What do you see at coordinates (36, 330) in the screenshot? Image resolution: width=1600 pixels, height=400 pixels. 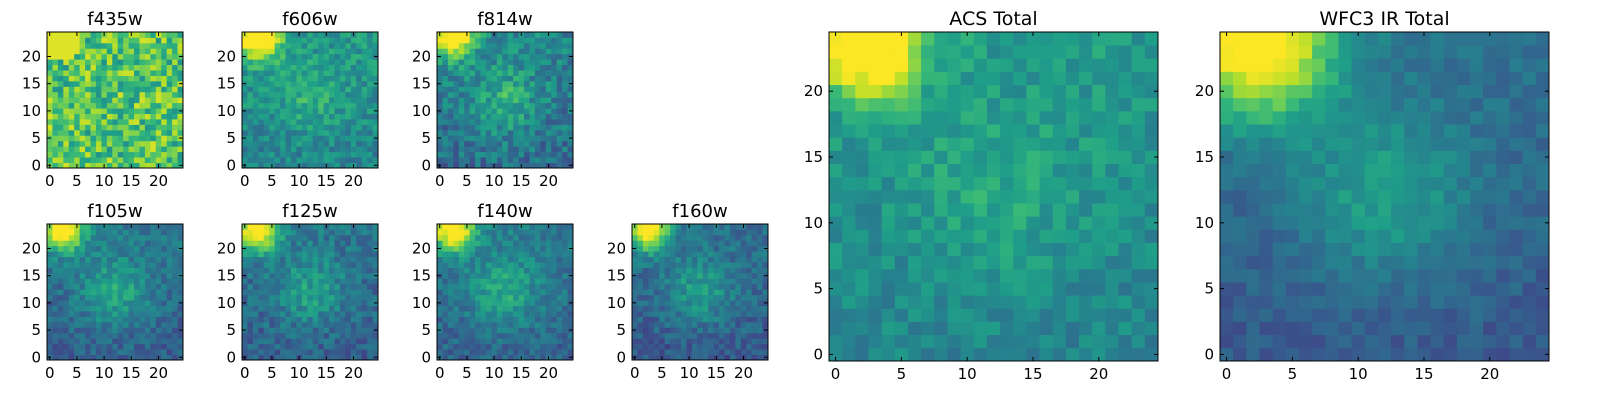 I see `y-tick-label: 5` at bounding box center [36, 330].